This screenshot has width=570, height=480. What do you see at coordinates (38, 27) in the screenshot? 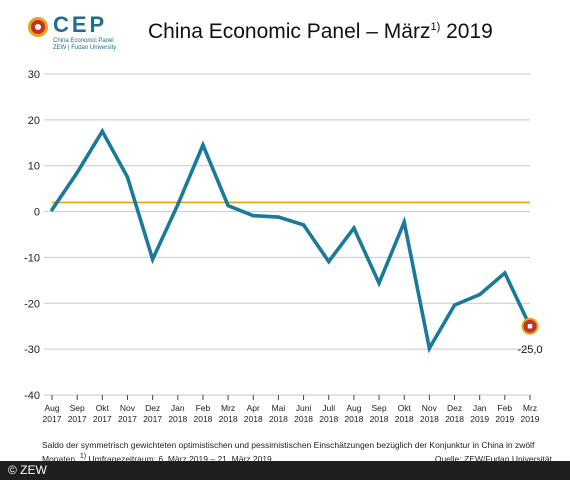
I see `cep-logo-icon` at bounding box center [38, 27].